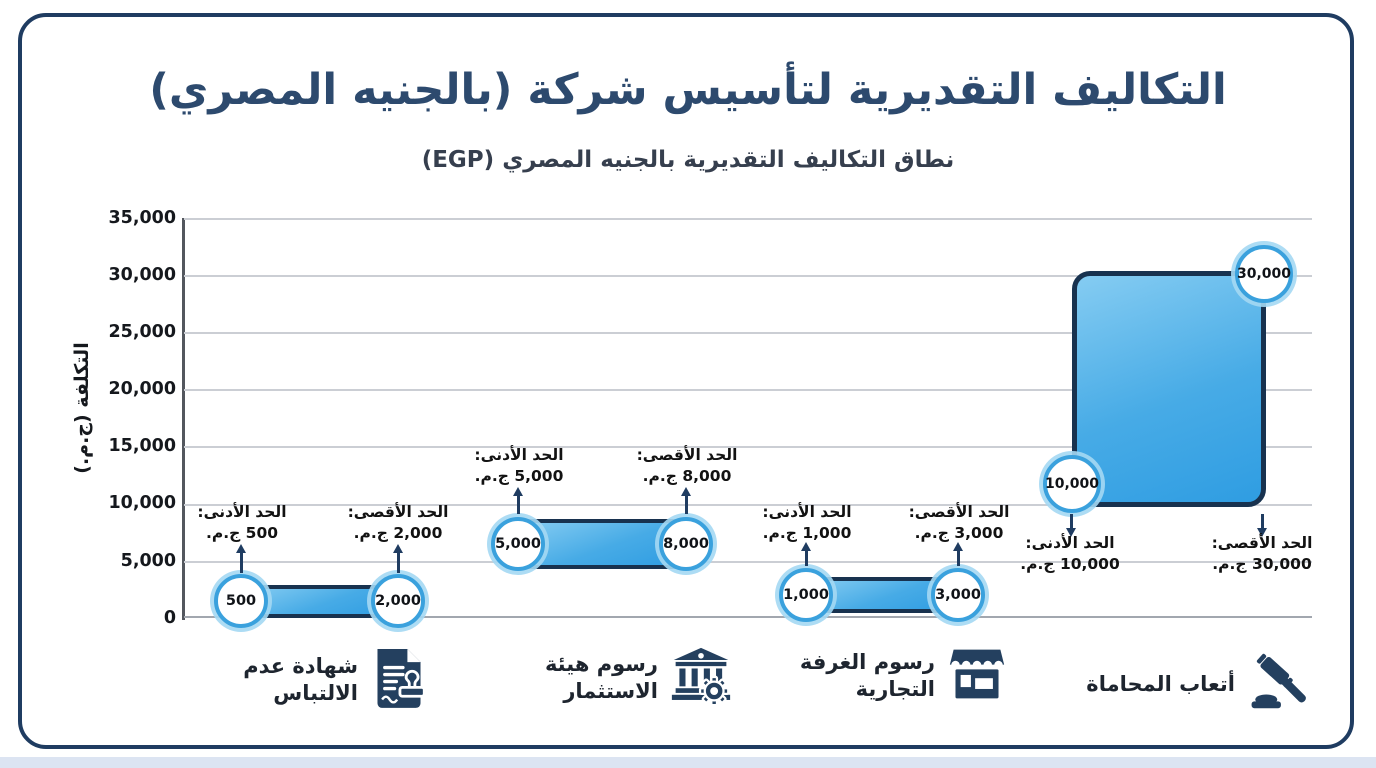 Image resolution: width=1376 pixels, height=768 pixels. What do you see at coordinates (142, 218) in the screenshot?
I see `y-tick-35000: 35,000` at bounding box center [142, 218].